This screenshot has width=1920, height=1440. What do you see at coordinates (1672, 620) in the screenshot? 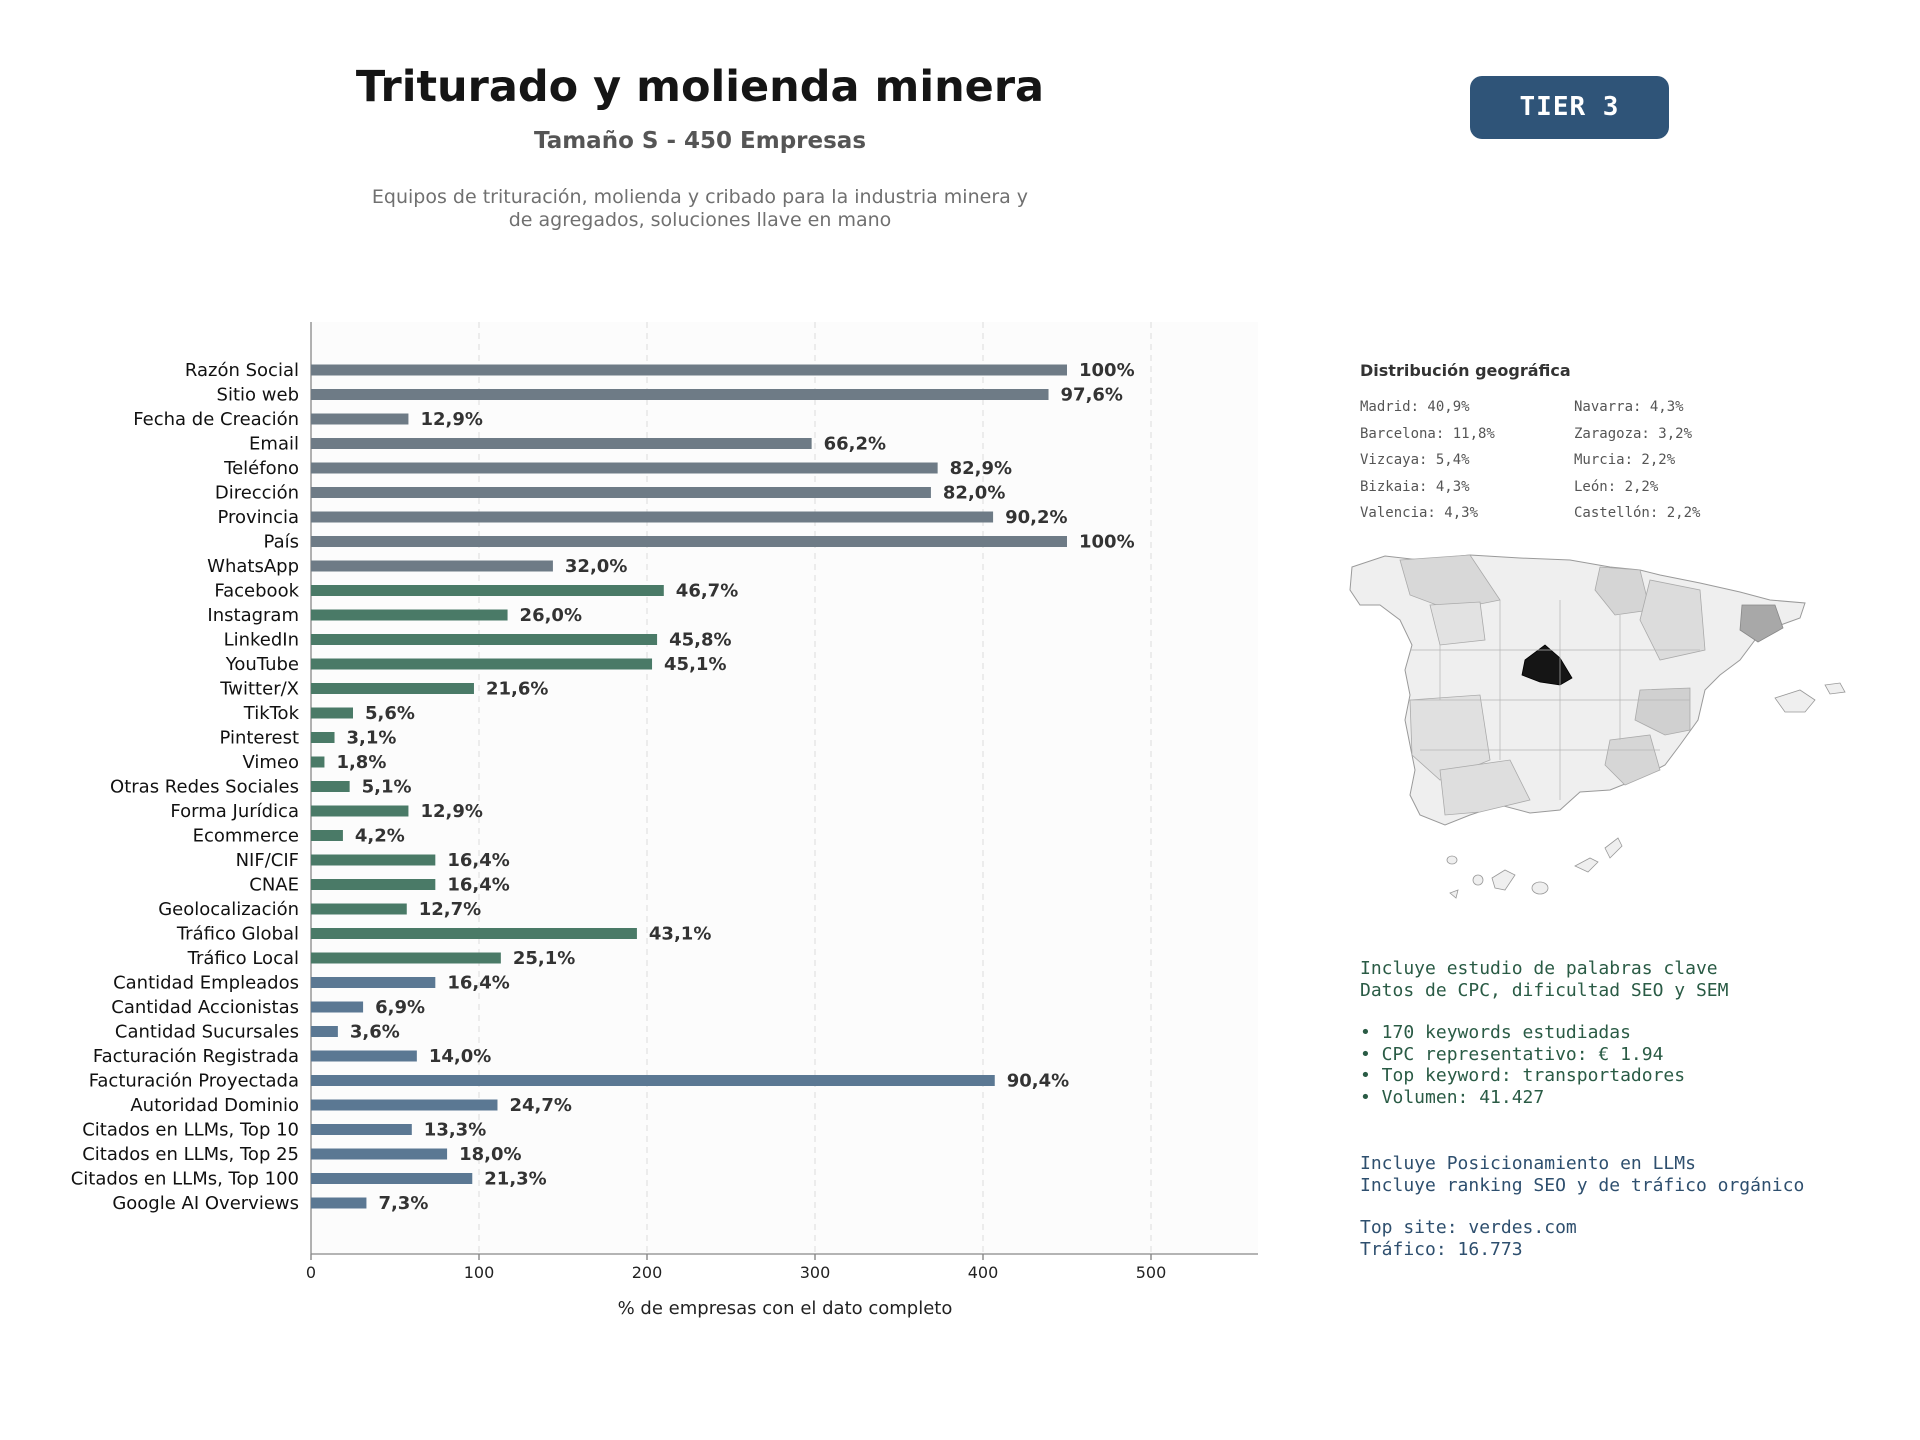
I see `map-region-aragon` at bounding box center [1672, 620].